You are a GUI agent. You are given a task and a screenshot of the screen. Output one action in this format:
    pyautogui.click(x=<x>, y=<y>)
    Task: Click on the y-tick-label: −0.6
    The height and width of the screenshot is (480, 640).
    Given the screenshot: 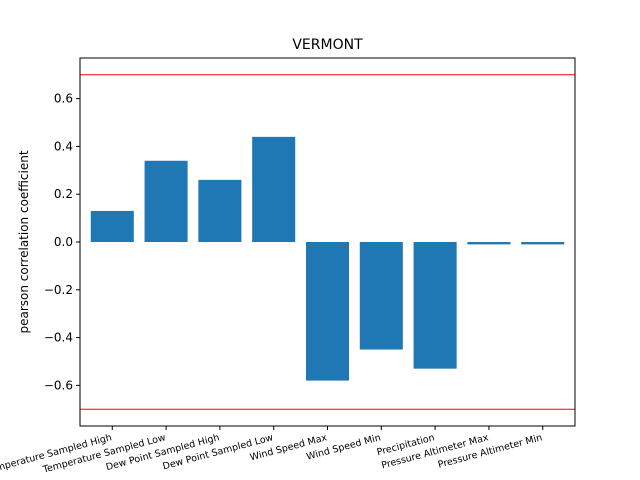 What is the action you would take?
    pyautogui.click(x=58, y=385)
    